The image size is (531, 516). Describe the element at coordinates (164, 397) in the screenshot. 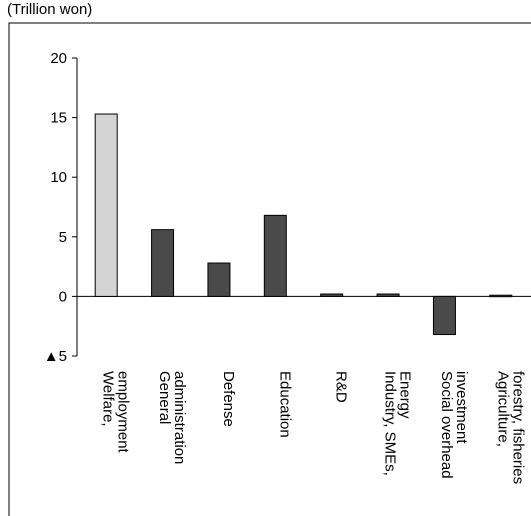

I see `x-tick-label: General` at that location.